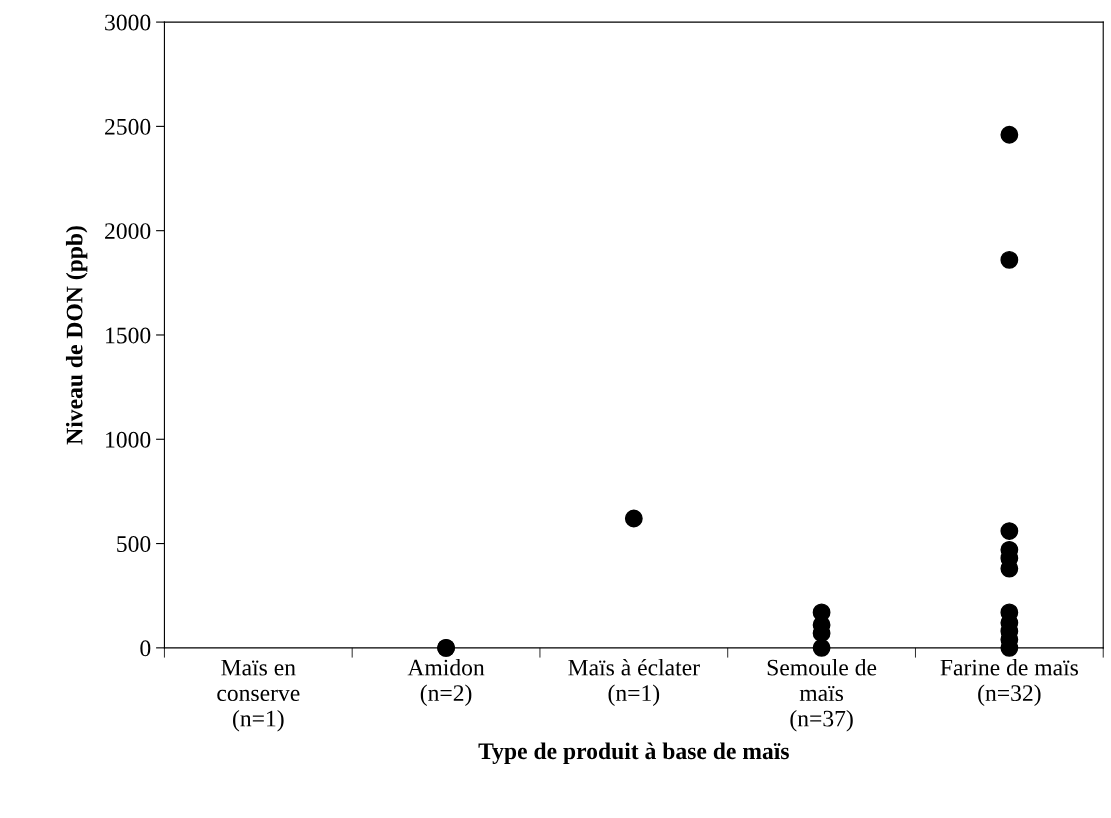 This screenshot has width=1111, height=818. I want to click on x-tick-label: Amidon (n=2), so click(446, 682).